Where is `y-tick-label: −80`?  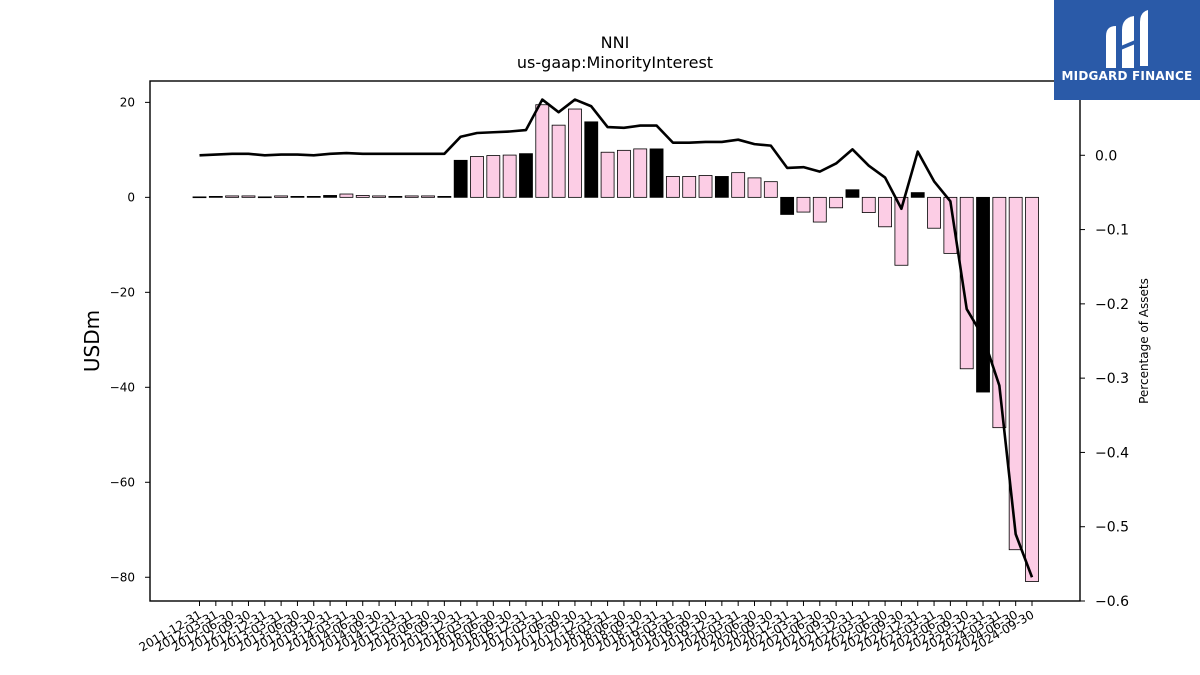 y-tick-label: −80 is located at coordinates (122, 577).